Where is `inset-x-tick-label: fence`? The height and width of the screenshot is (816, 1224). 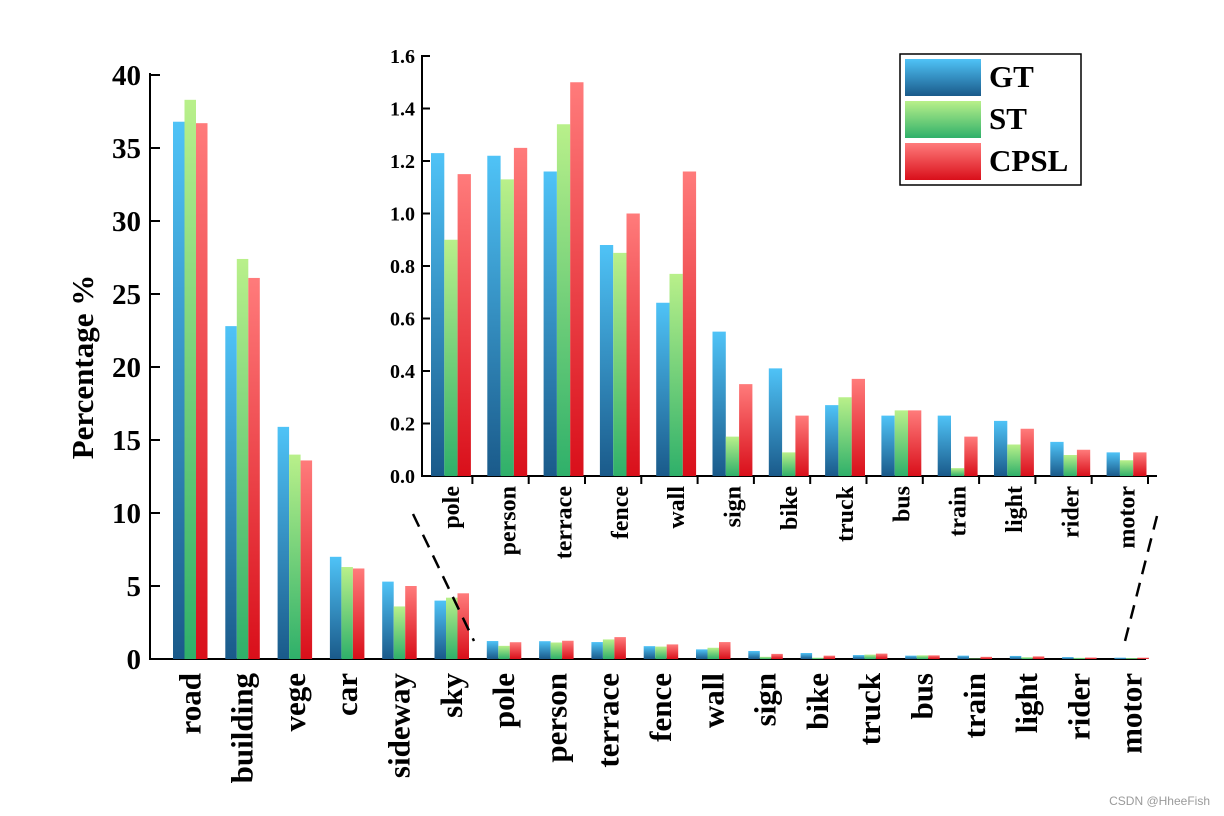 inset-x-tick-label: fence is located at coordinates (621, 513).